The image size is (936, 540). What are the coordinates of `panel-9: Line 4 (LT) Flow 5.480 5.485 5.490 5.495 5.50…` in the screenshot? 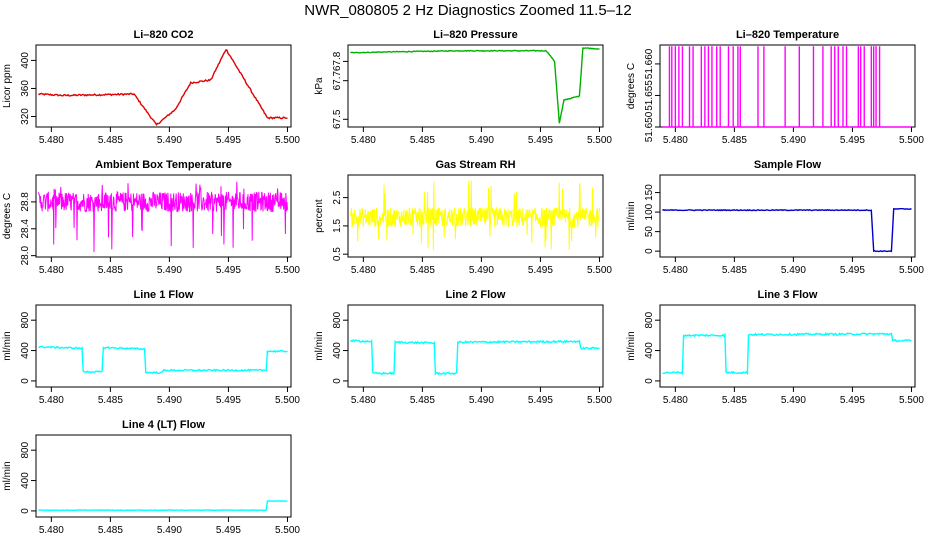 It's located at (151, 477).